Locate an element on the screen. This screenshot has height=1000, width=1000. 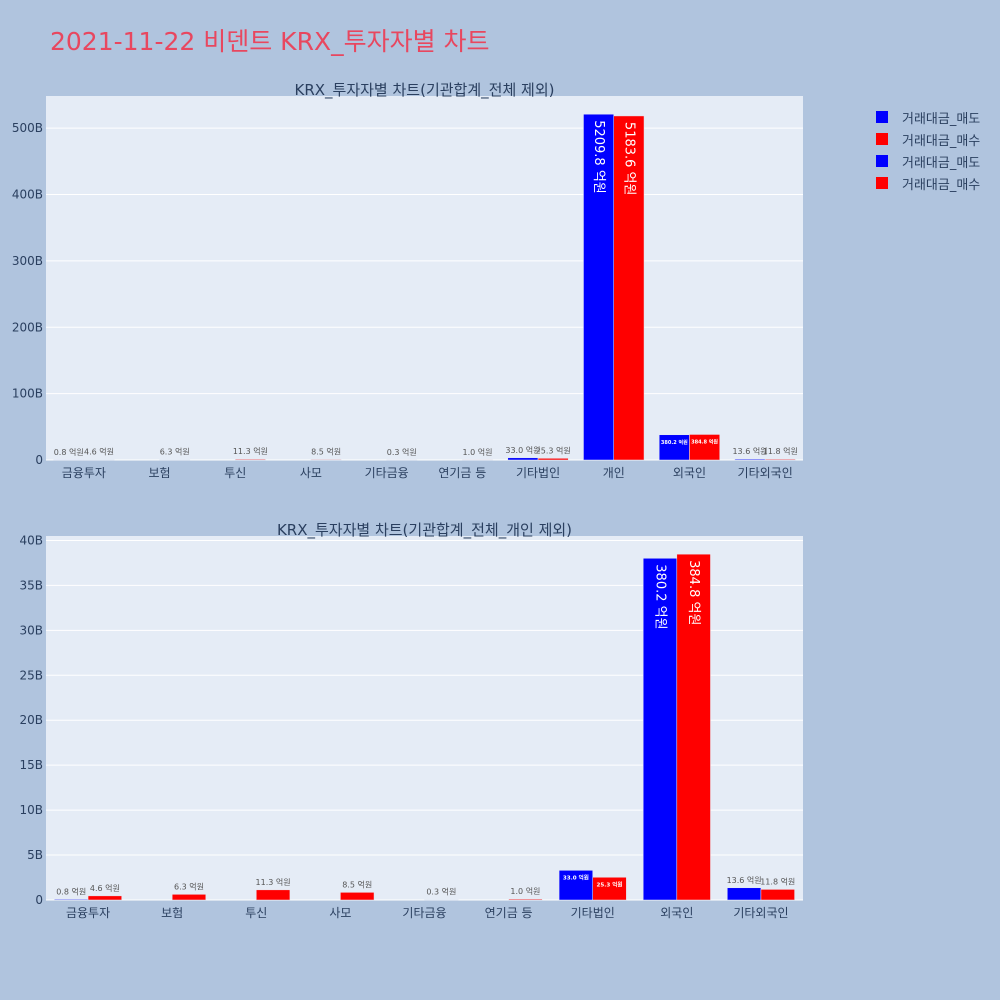
chart-title: KRX_투자자별 차트(기관합계_전체 제외) is located at coordinates (425, 90).